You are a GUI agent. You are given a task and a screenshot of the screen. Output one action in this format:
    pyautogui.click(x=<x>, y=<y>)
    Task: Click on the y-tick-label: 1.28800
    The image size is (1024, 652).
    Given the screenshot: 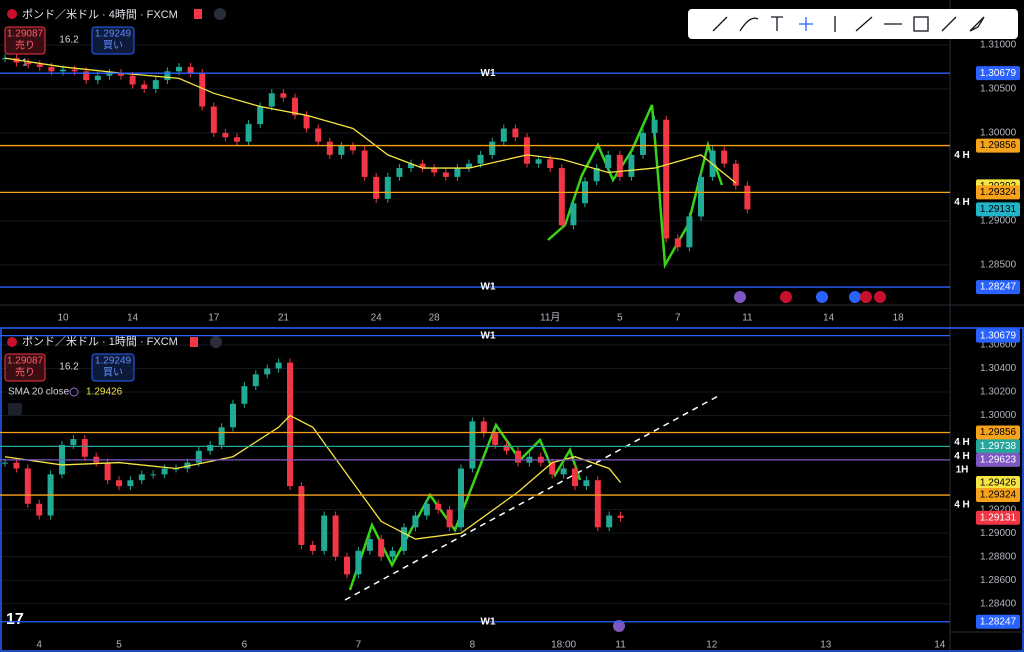 What is the action you would take?
    pyautogui.click(x=998, y=556)
    